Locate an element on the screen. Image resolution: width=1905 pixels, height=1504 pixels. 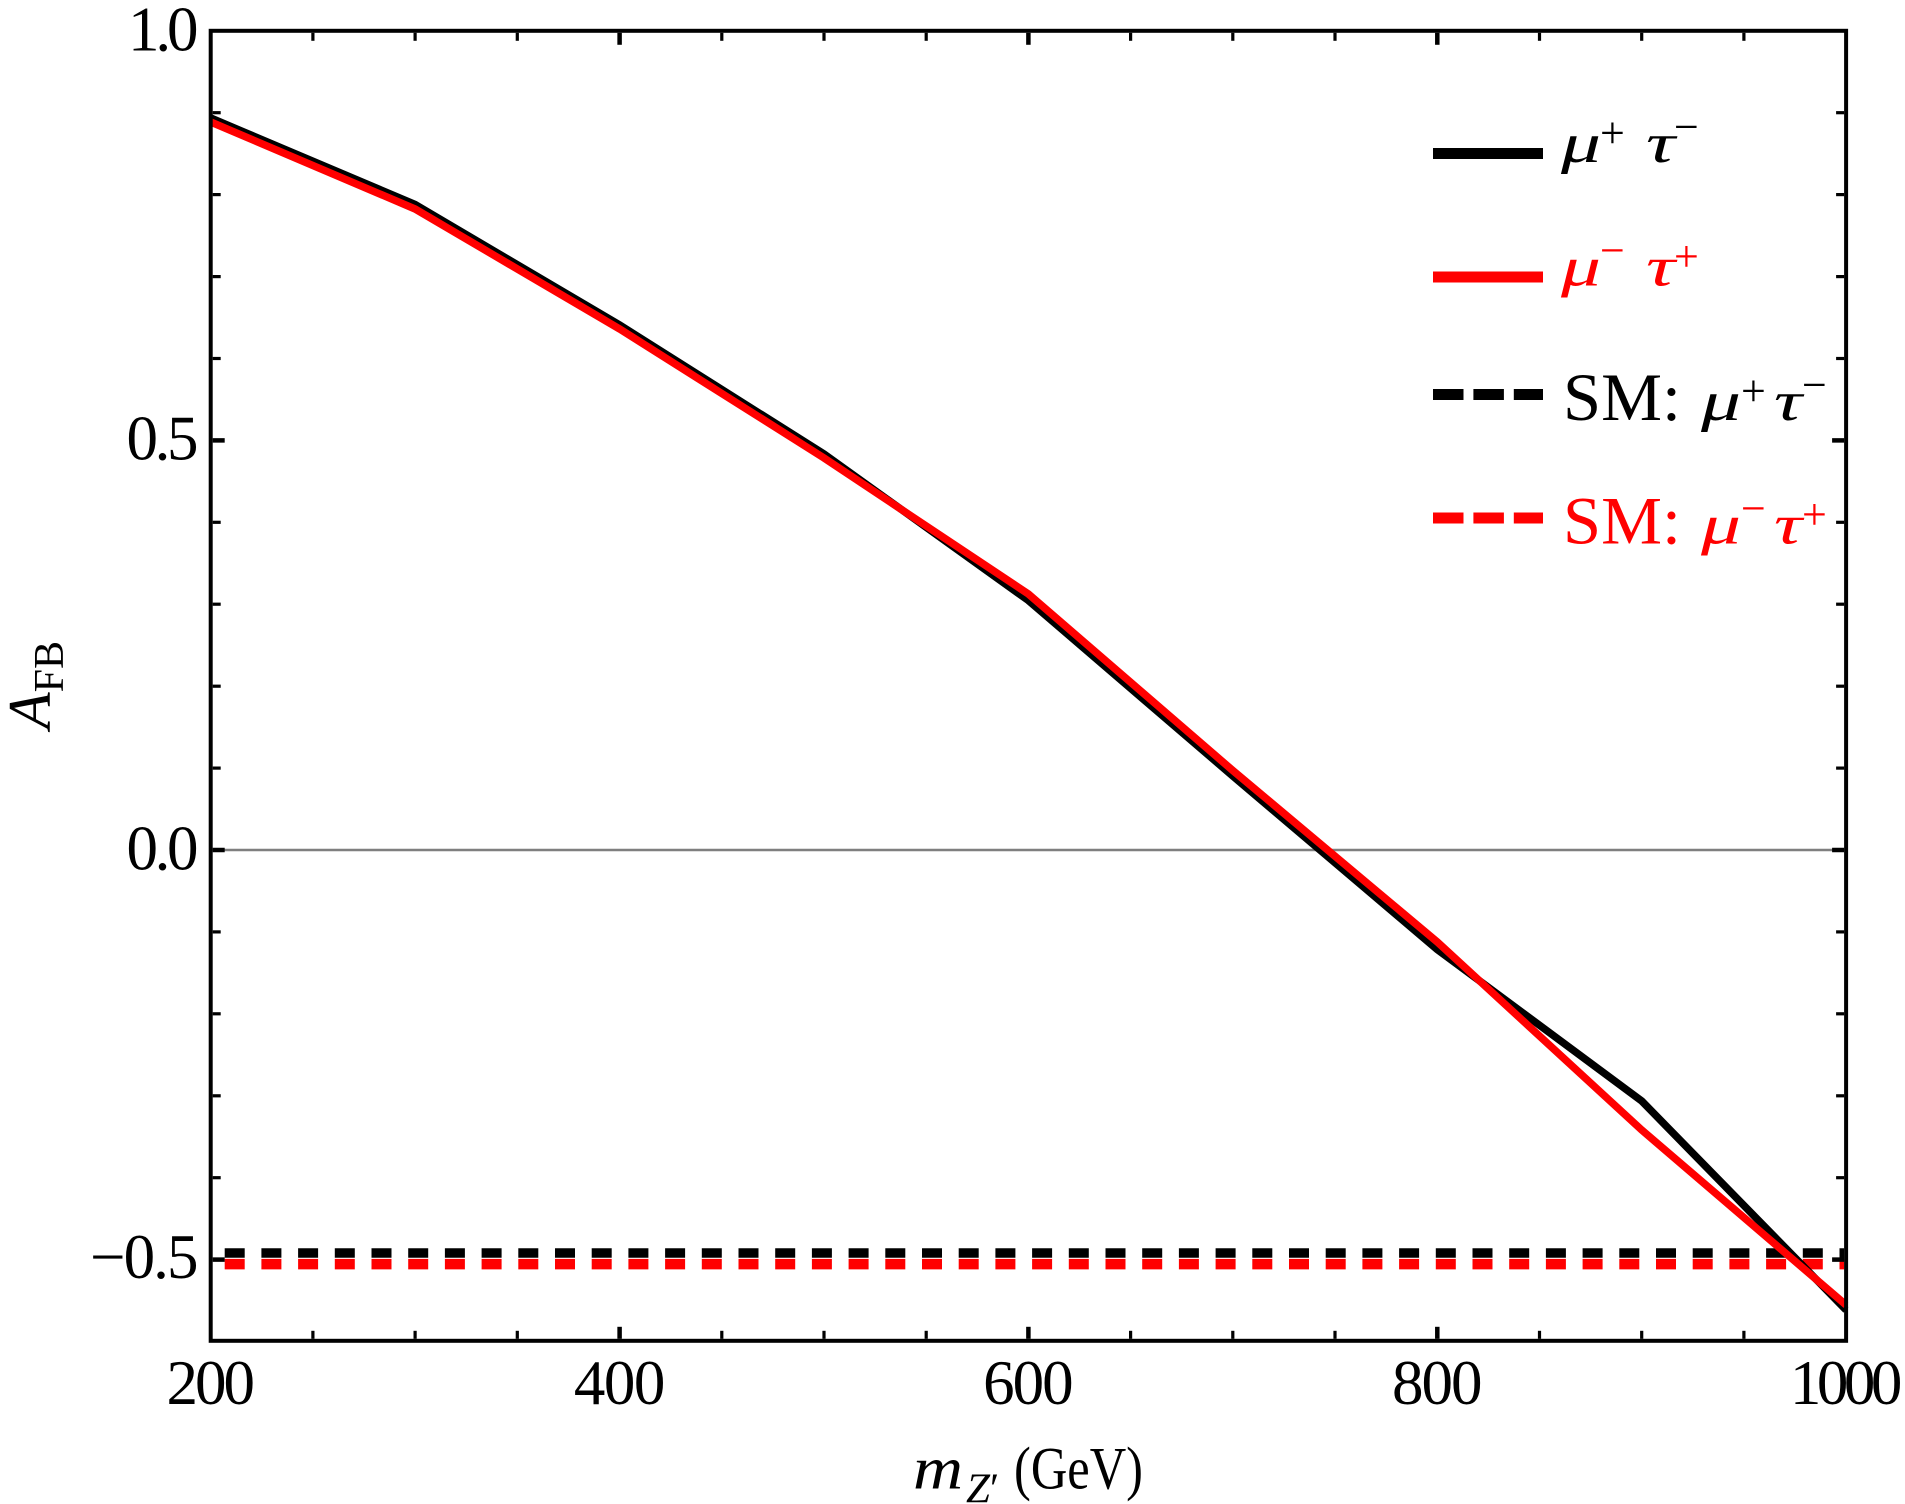
svg-text: 200 is located at coordinates (210, 1383).